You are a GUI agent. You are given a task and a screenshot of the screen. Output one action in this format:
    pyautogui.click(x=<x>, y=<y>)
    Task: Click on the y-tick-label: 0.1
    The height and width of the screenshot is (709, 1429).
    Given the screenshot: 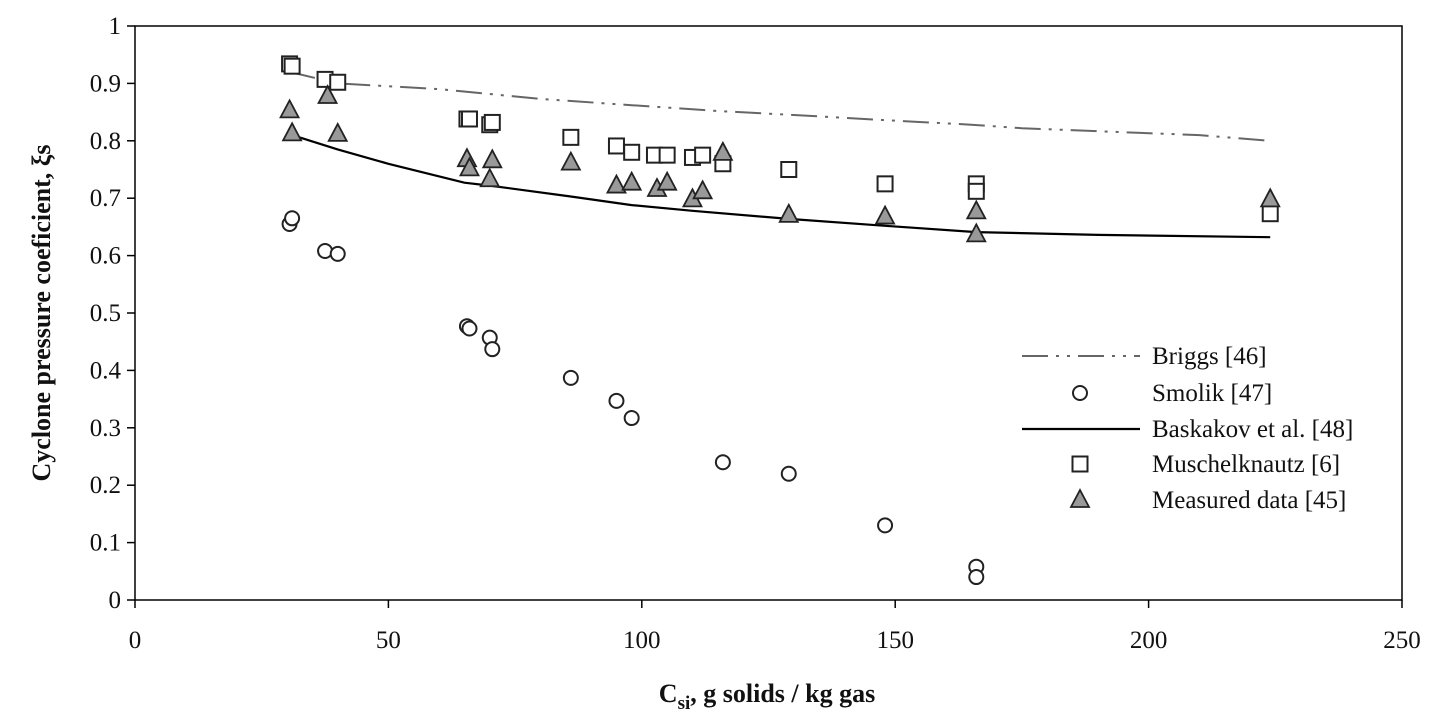 What is the action you would take?
    pyautogui.click(x=105, y=543)
    